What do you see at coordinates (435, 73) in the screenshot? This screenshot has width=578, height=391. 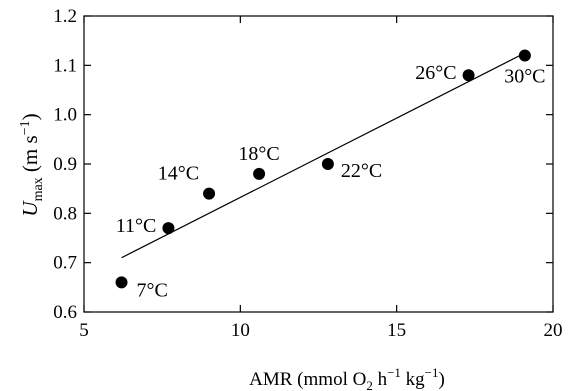 I see `data-point-label: 26°C` at bounding box center [435, 73].